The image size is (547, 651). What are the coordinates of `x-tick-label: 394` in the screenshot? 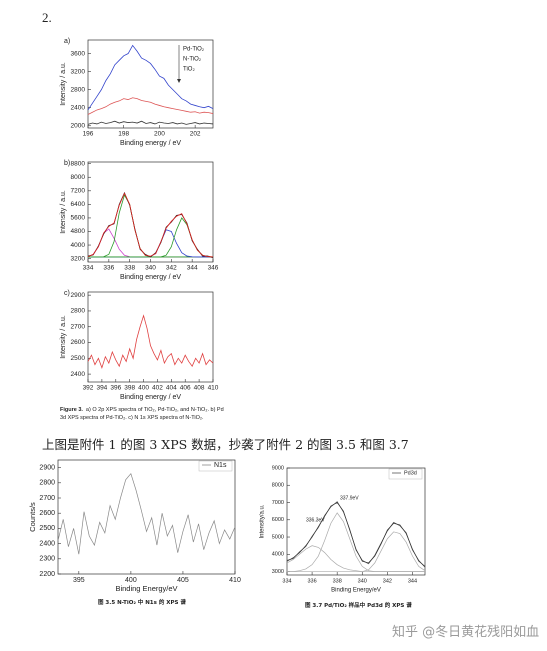 It's located at (101, 388).